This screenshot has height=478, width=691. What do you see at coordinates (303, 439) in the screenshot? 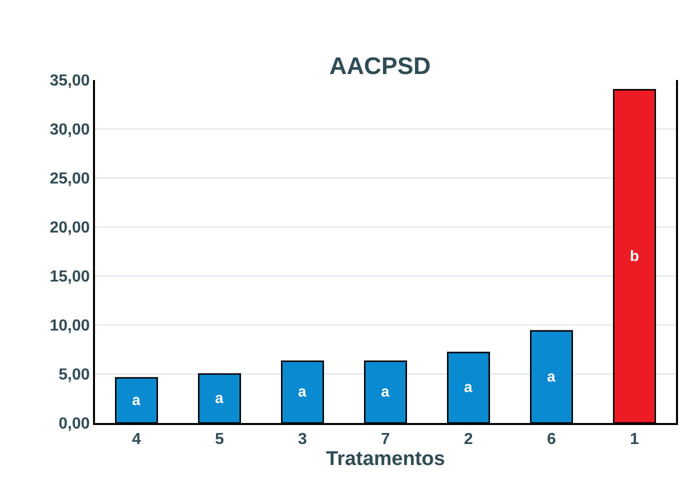
I see `x-tick-label: 3` at bounding box center [303, 439].